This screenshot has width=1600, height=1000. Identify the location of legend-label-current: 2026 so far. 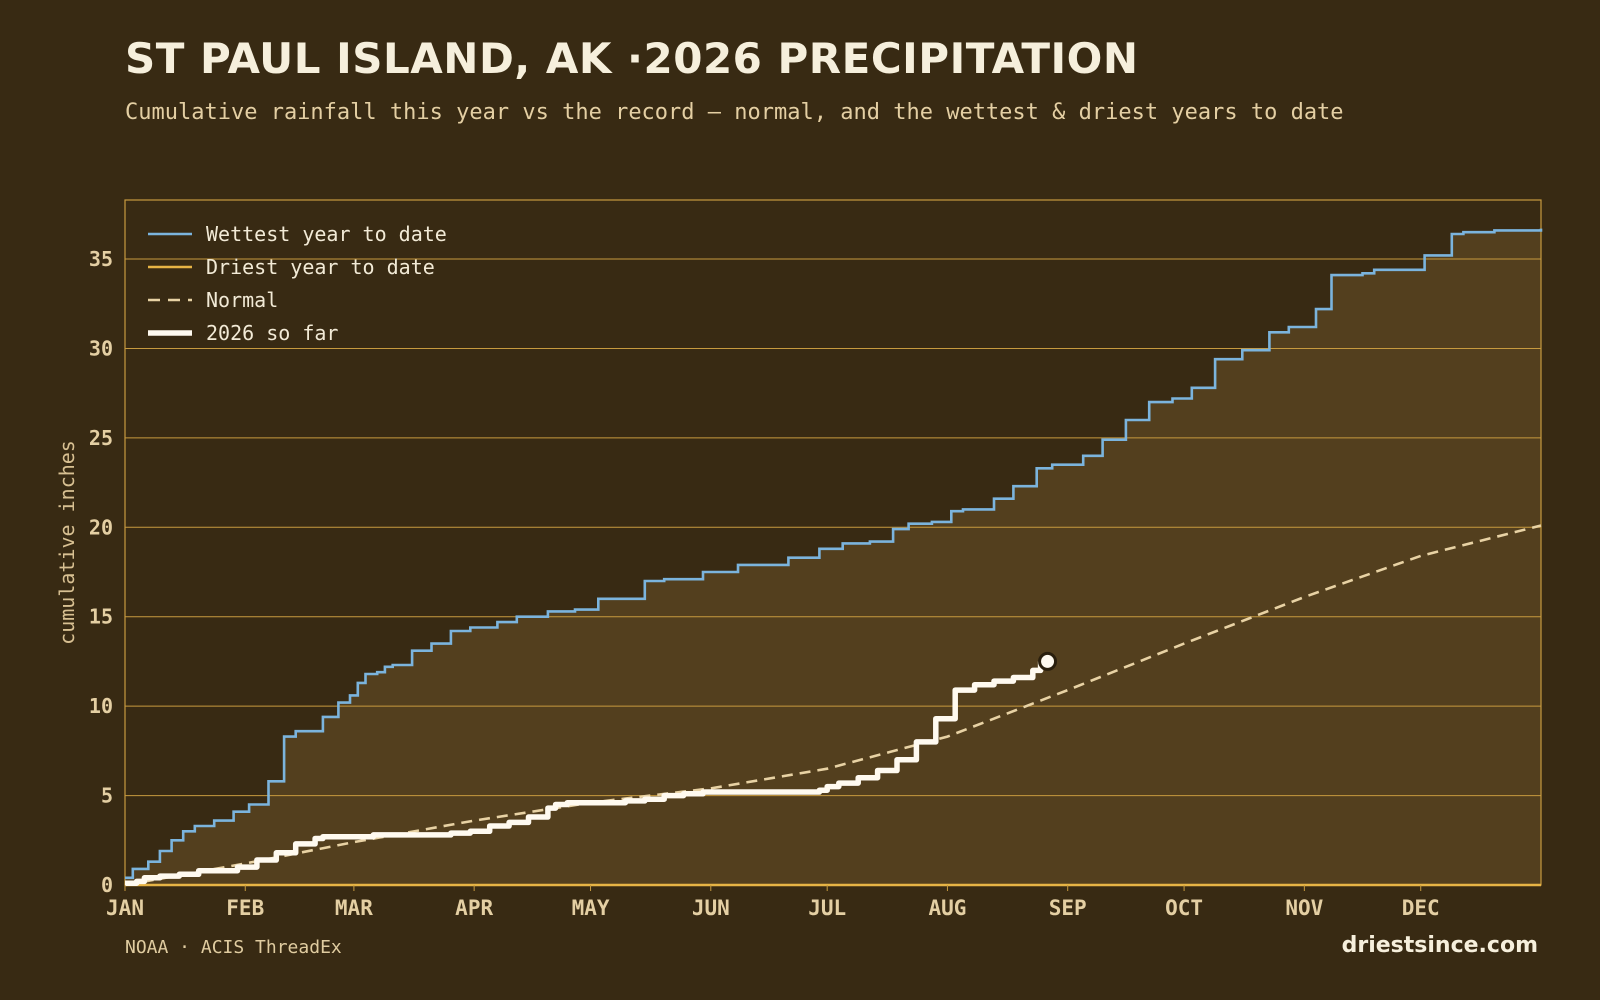
(272, 333).